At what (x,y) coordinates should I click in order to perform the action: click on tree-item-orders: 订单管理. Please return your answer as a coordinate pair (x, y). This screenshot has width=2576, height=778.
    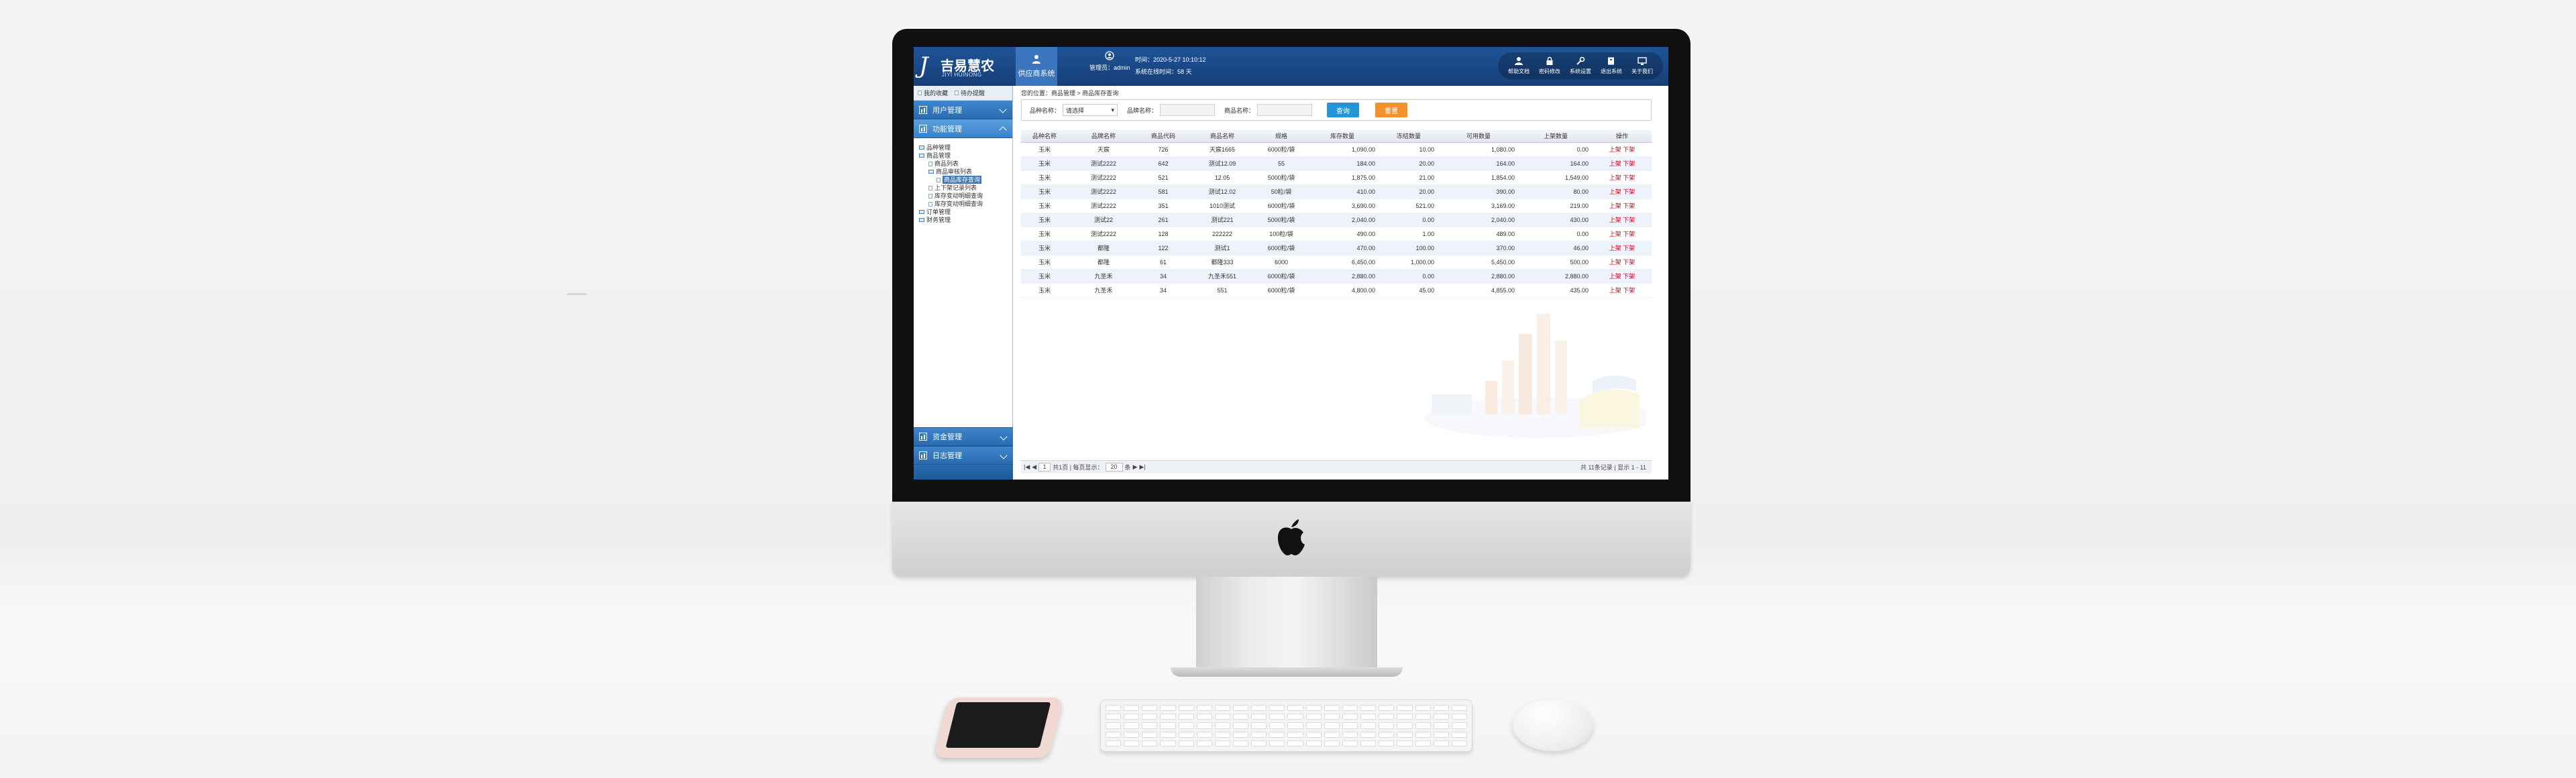
    Looking at the image, I should click on (965, 212).